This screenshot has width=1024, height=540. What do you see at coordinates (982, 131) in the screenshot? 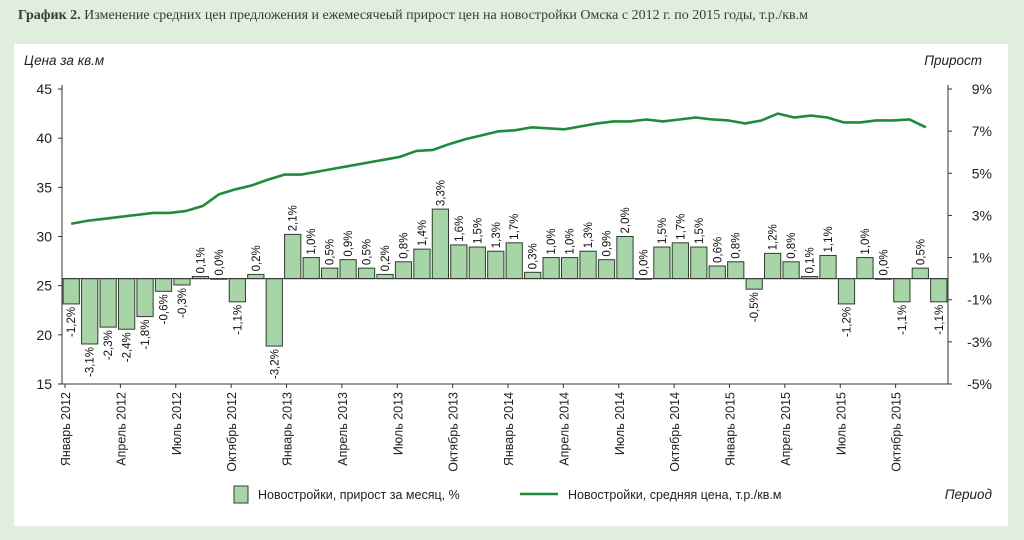
I see `right-tick-label-6: 7%` at bounding box center [982, 131].